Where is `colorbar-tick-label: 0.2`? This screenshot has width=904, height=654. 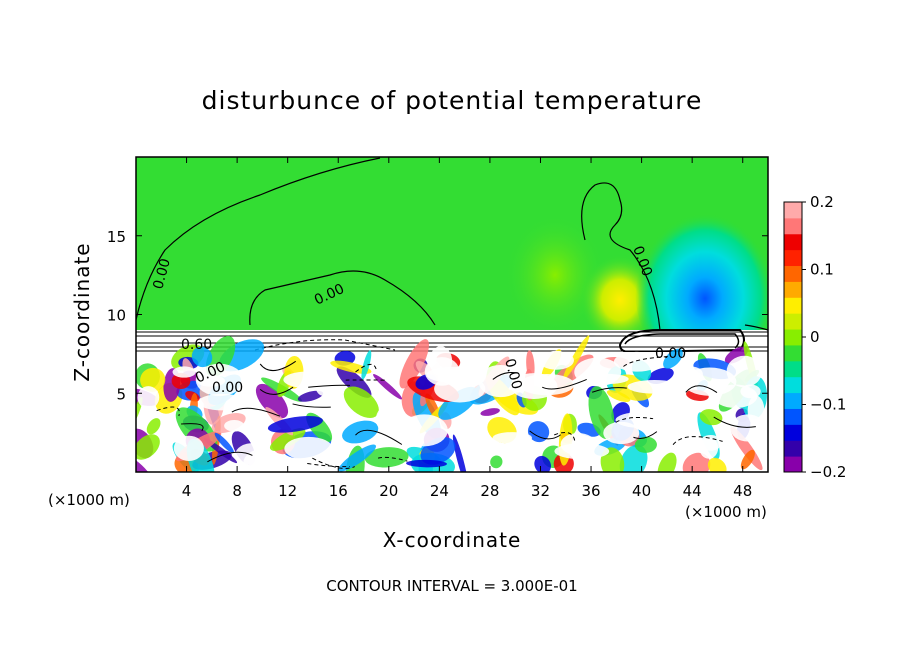 colorbar-tick-label: 0.2 is located at coordinates (822, 202).